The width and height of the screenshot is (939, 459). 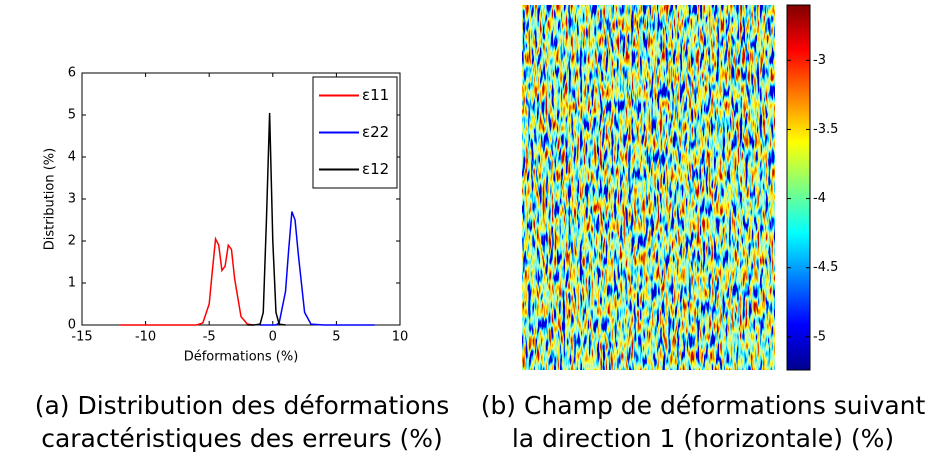 I want to click on y-axis-label: Distribution (%), so click(x=50, y=199).